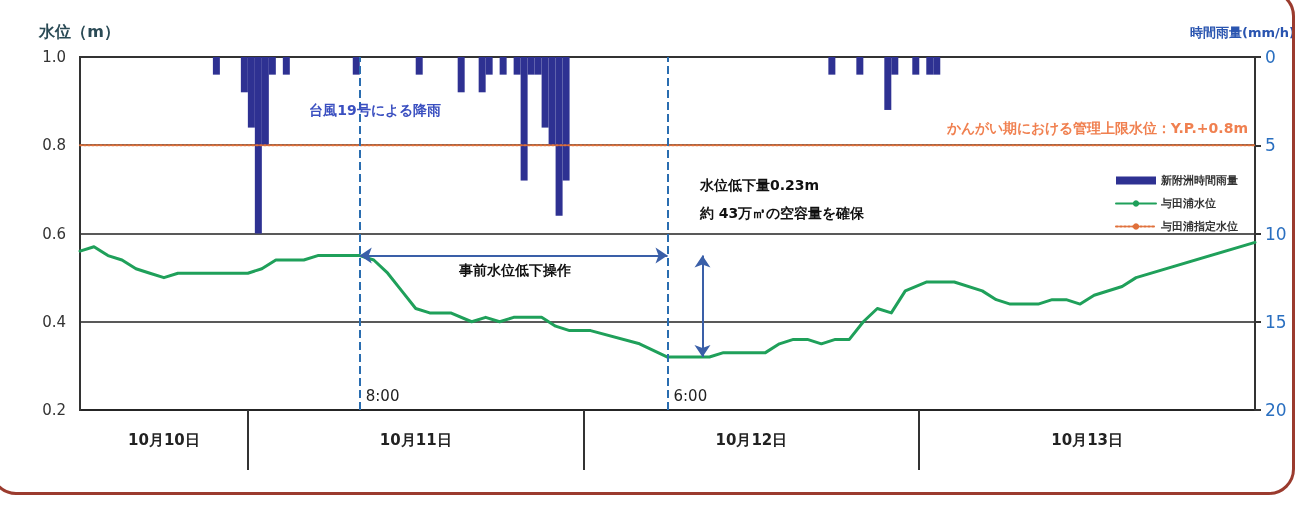  Describe the element at coordinates (382, 396) in the screenshot. I see `ref-line-label: 8:00` at that location.